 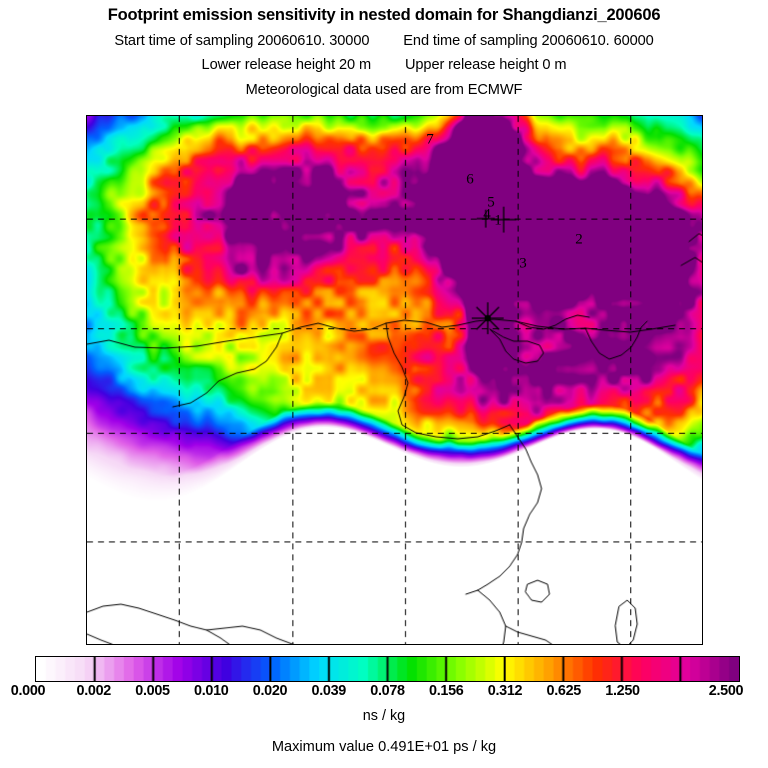 I want to click on colorbar-tick-2: 0.005, so click(x=152, y=691).